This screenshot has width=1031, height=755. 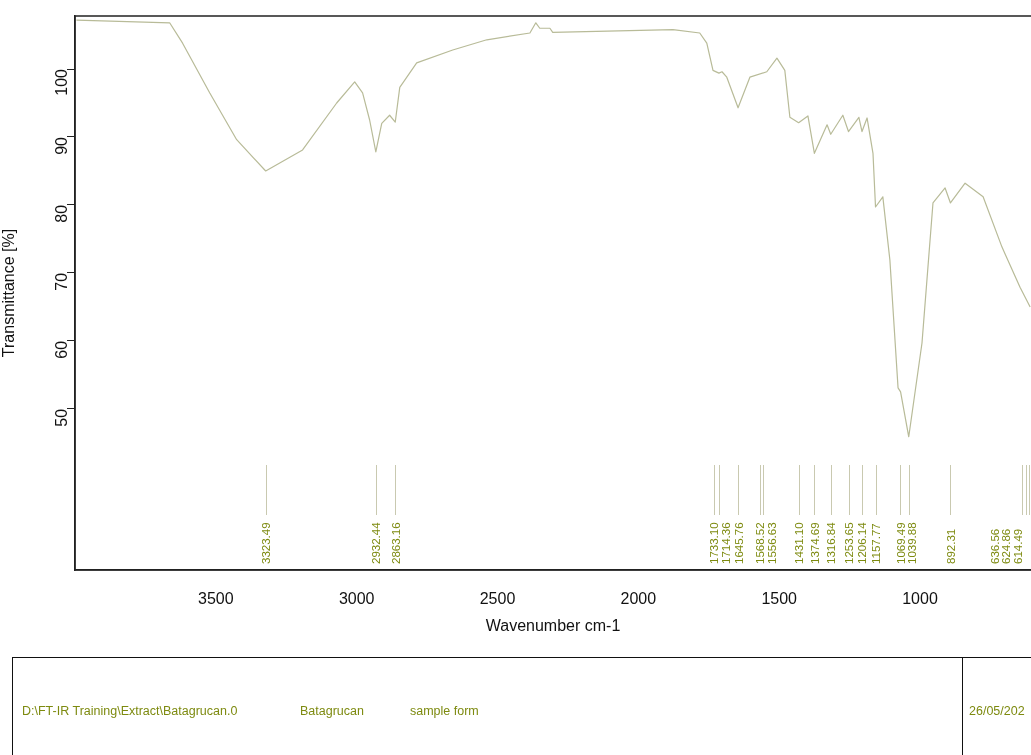 I want to click on ref-line-label: 1431.10, so click(x=799, y=543).